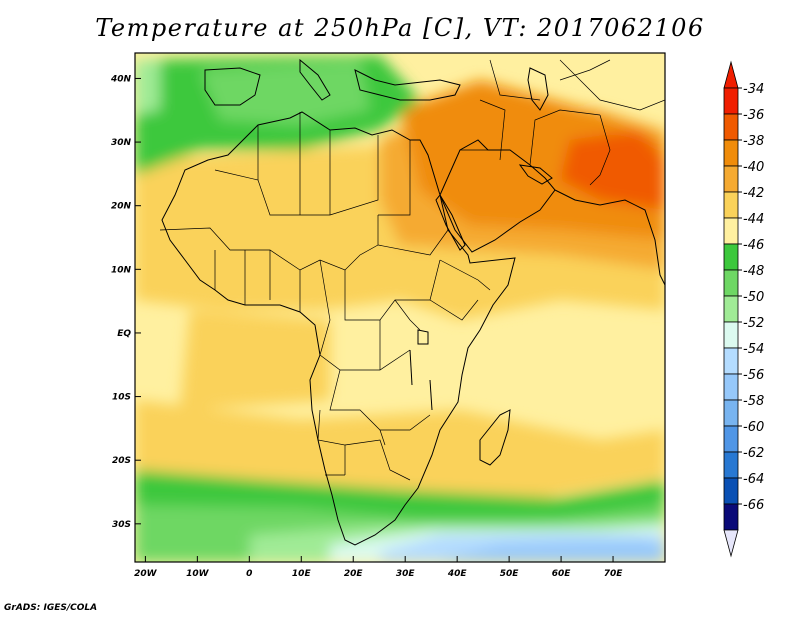  What do you see at coordinates (407, 85) in the screenshot?
I see `greece-turkey-coast` at bounding box center [407, 85].